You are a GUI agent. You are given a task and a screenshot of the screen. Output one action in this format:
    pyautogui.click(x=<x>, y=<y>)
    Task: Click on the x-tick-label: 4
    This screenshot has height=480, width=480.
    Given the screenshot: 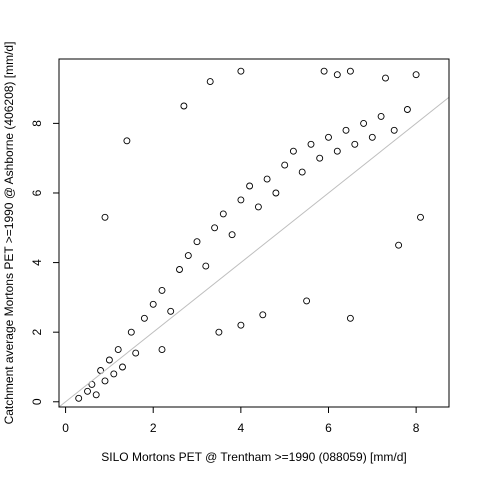 What is the action you would take?
    pyautogui.click(x=241, y=428)
    